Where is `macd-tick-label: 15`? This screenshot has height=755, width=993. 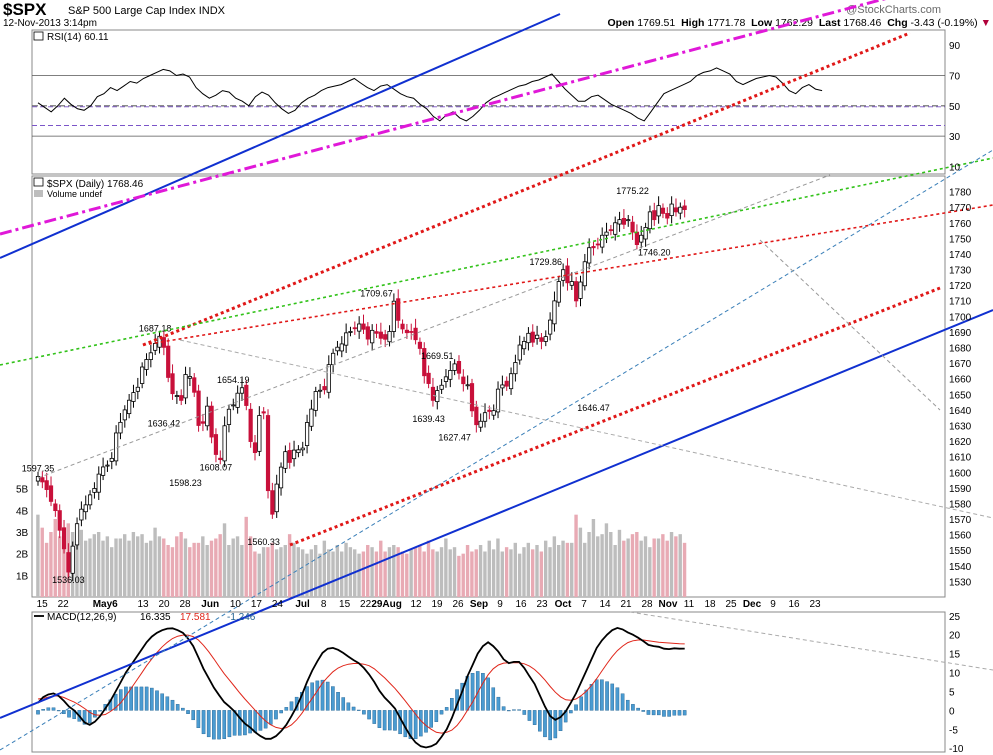 macd-tick-label: 15 is located at coordinates (955, 655).